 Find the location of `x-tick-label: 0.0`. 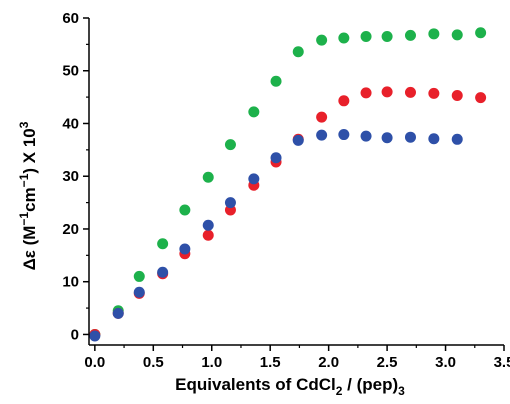

x-tick-label: 0.0 is located at coordinates (94, 362).